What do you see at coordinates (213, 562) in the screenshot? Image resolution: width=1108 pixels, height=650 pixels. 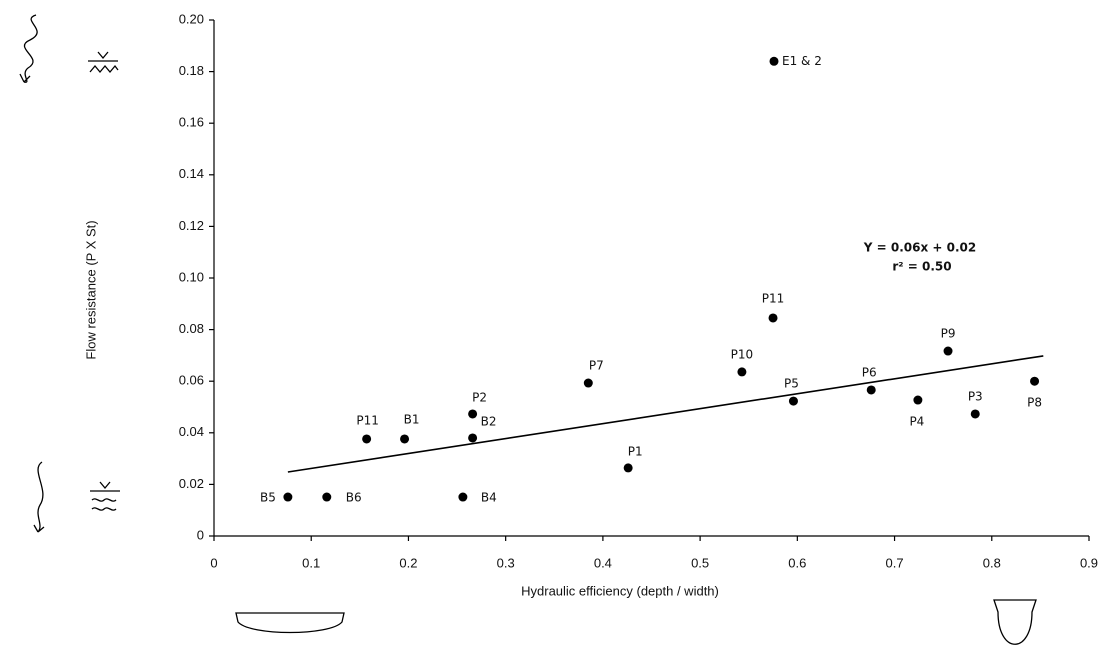 I see `x-tick-label: 0` at bounding box center [213, 562].